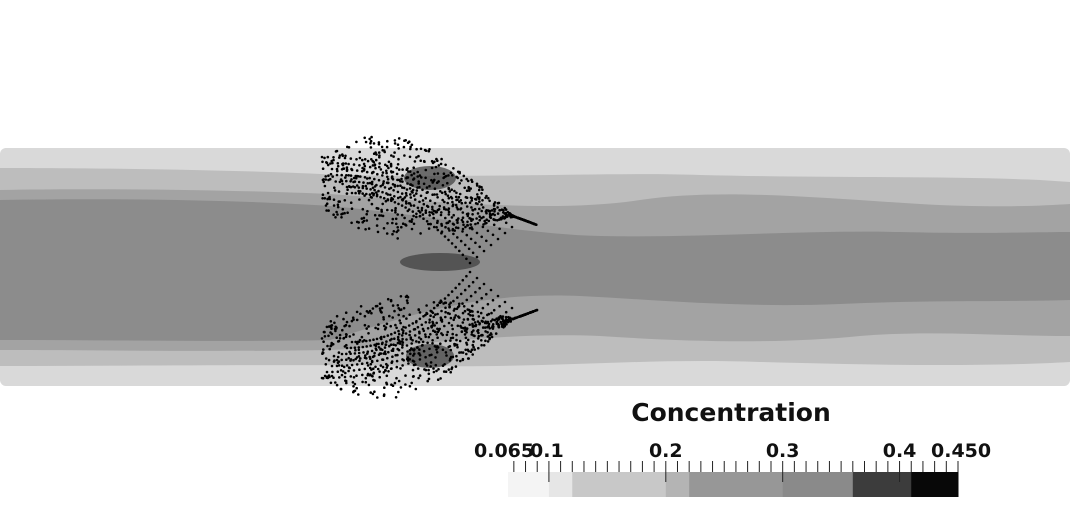  What do you see at coordinates (818, 484) in the screenshot?
I see `colorbar-band` at bounding box center [818, 484].